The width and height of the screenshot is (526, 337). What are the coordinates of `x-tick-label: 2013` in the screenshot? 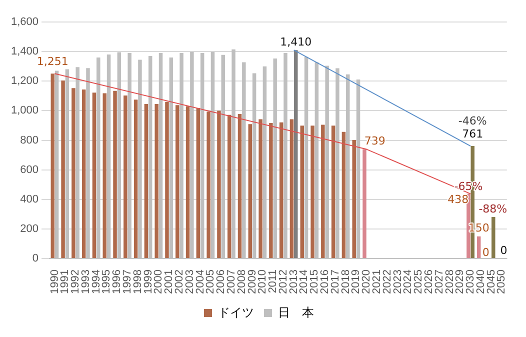 It's located at (294, 282).